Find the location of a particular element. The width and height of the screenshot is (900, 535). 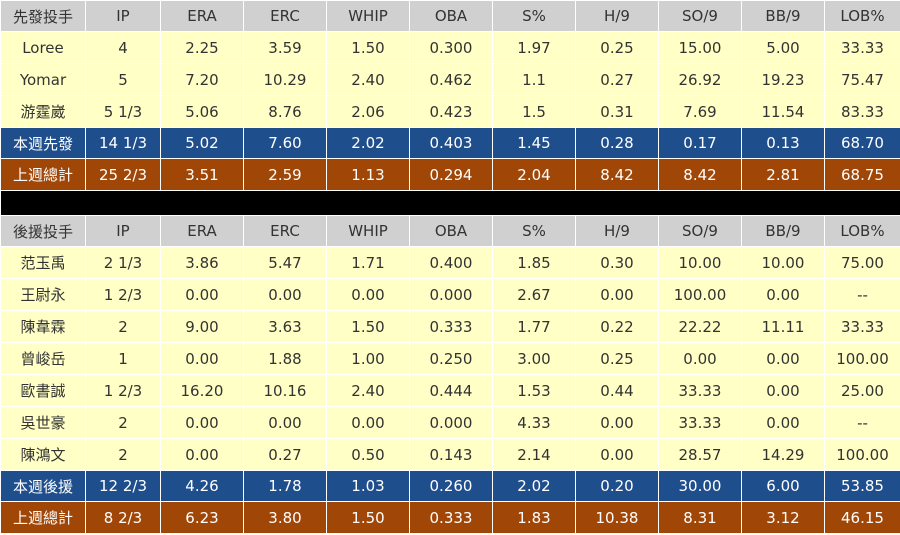

stat-cell: 0.462 is located at coordinates (451, 79).